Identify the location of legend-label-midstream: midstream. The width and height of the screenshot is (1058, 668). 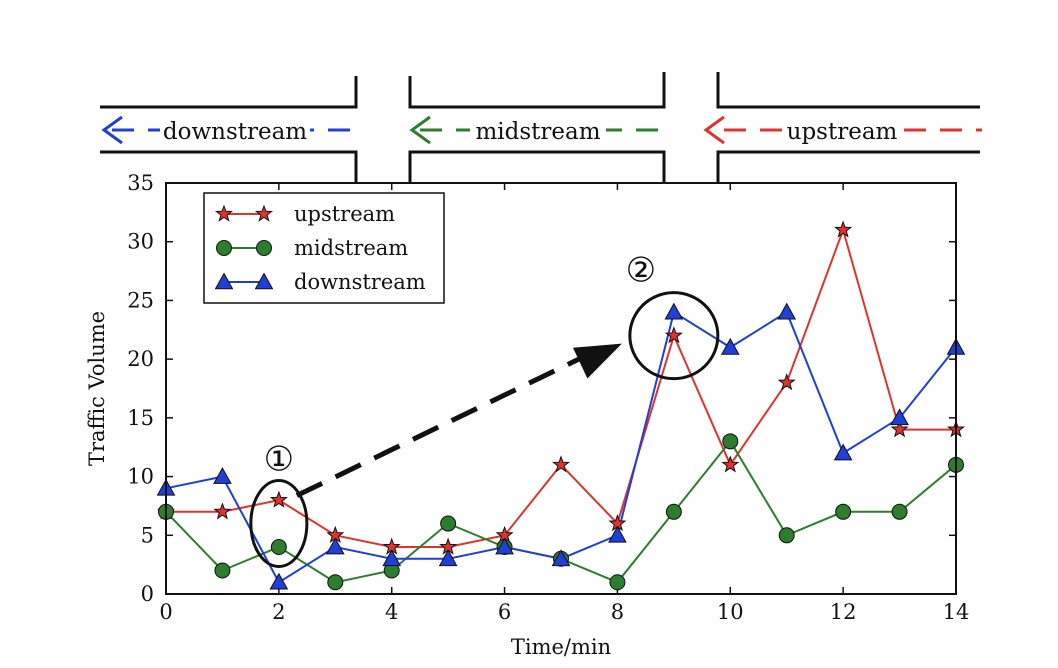
(351, 248).